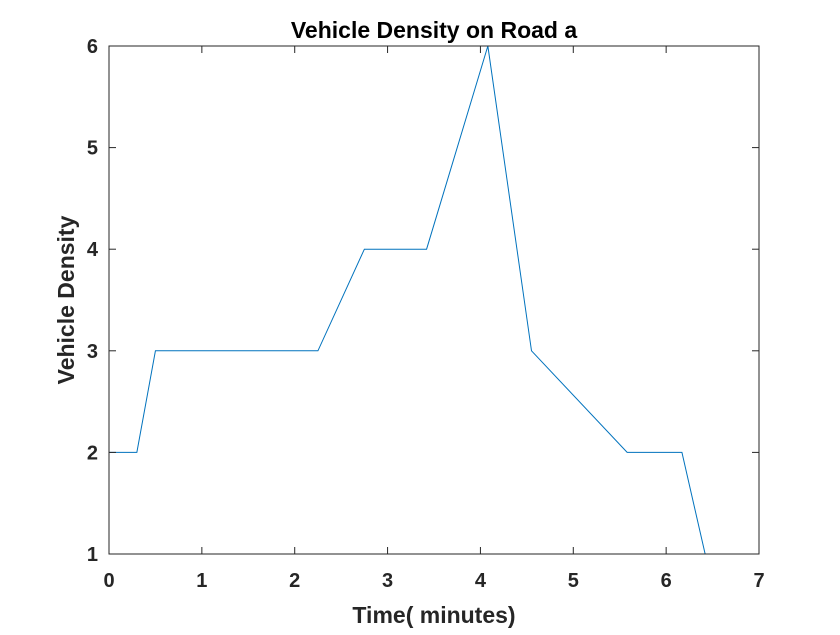 The height and width of the screenshot is (635, 840). I want to click on x-axis-label: Time( minutes), so click(433, 615).